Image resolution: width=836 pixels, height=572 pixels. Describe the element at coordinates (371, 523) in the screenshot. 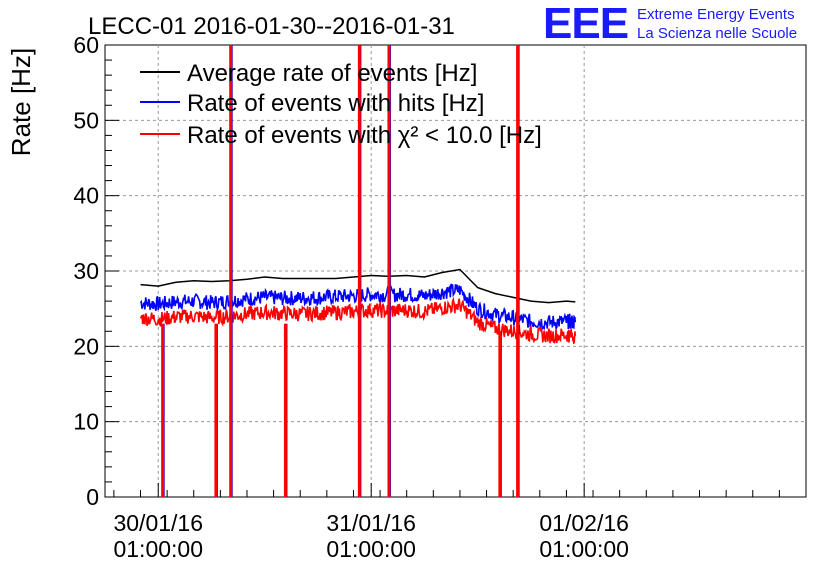

I see `x-tick-date-label: 31/01/16` at that location.